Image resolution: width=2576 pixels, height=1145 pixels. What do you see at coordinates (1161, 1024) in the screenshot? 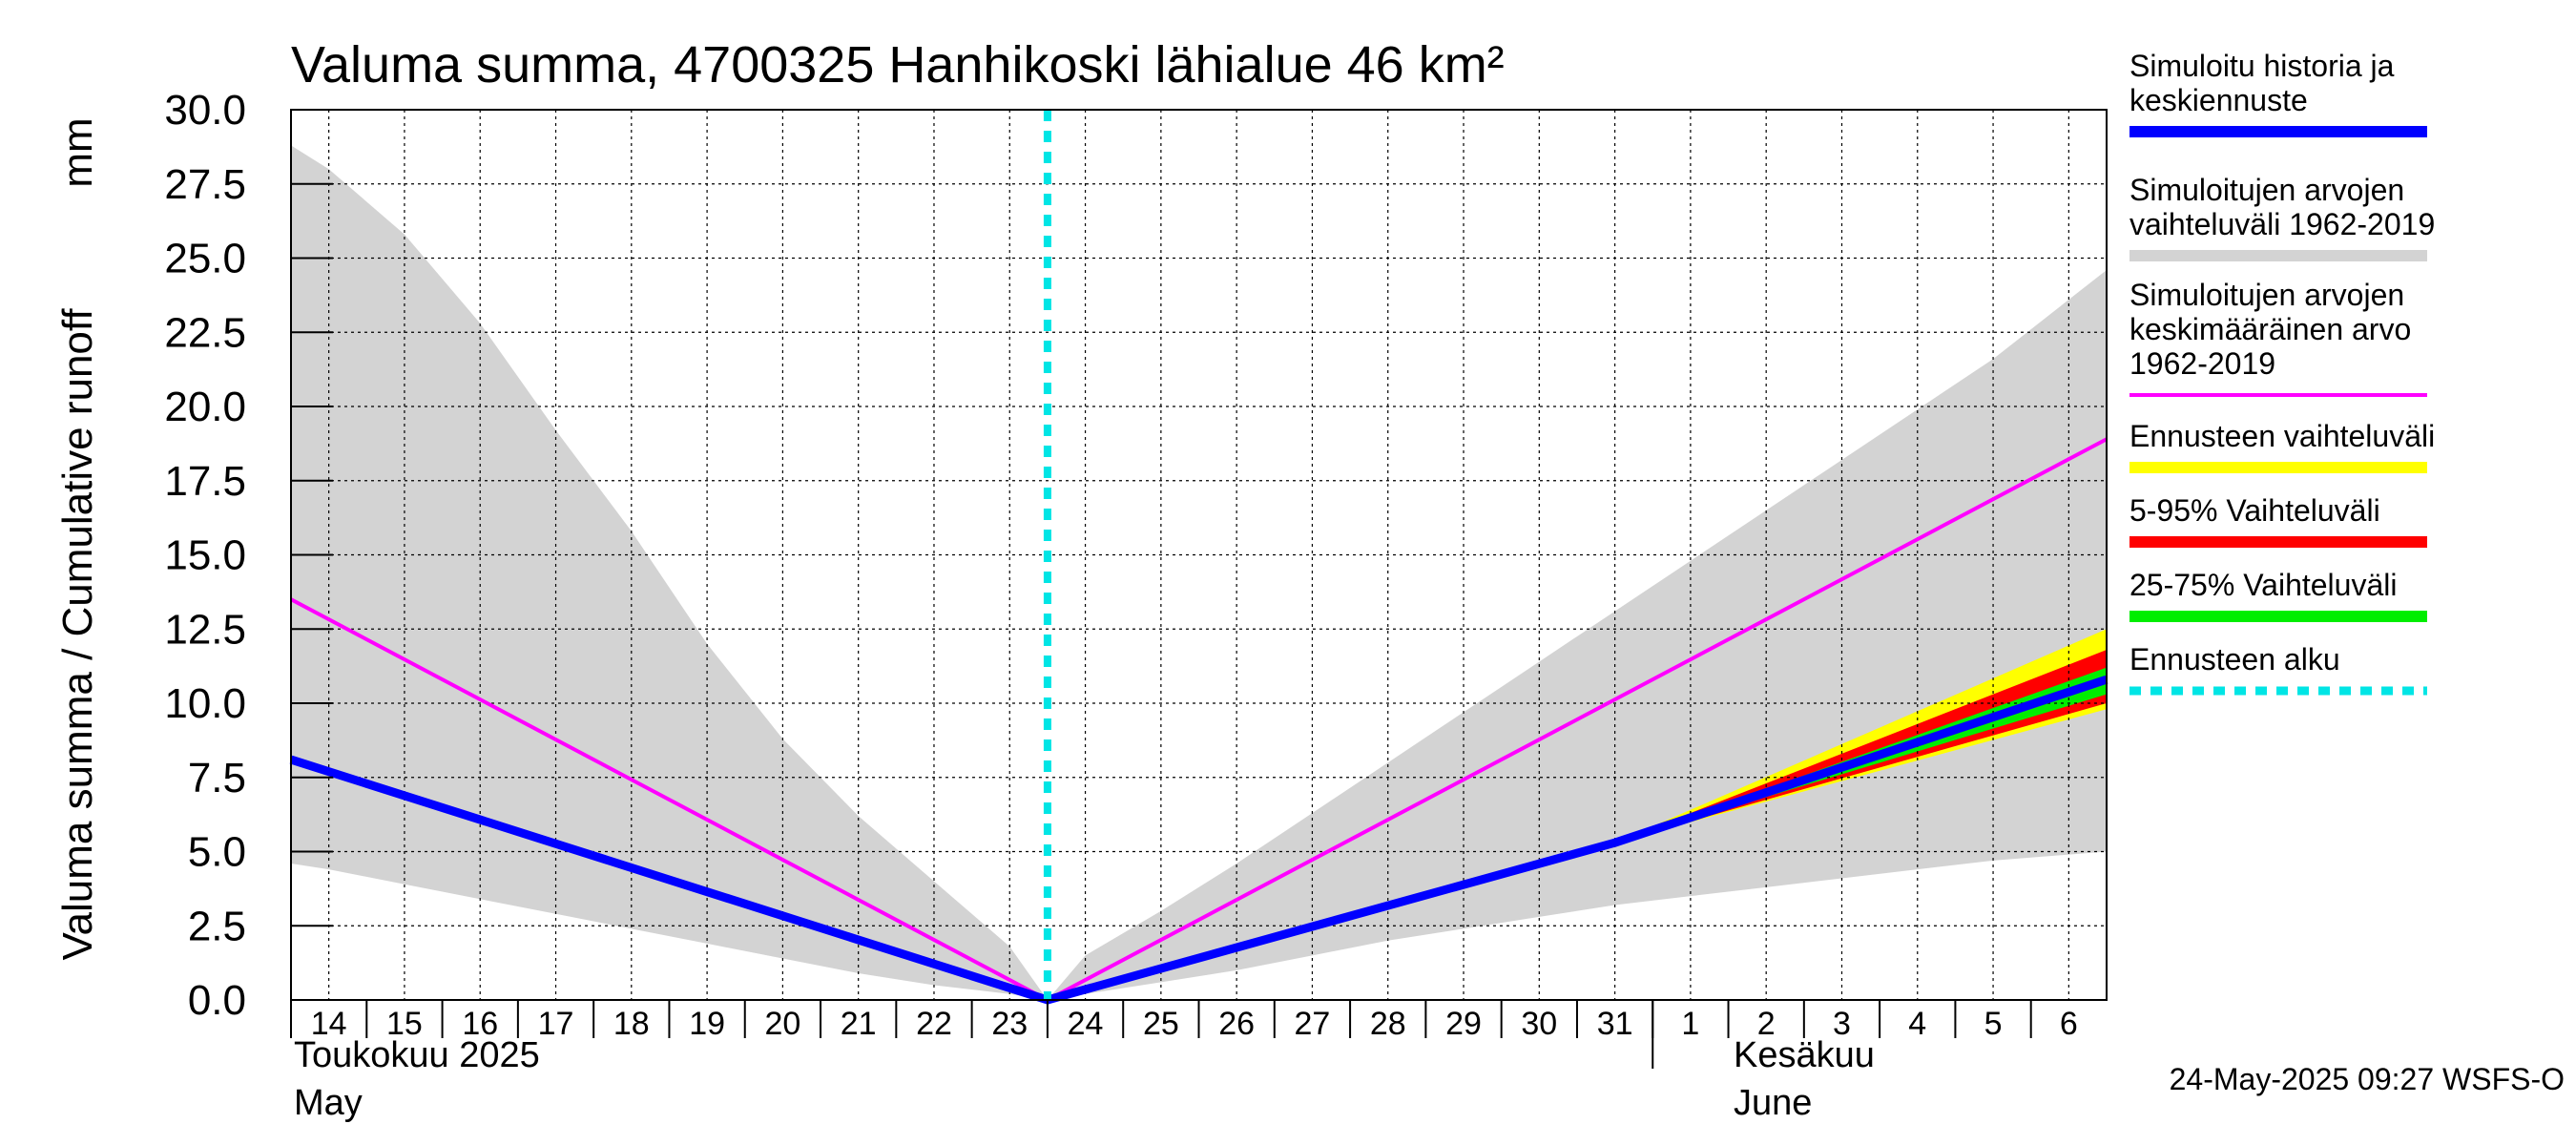
I see `x-tick-label-11: 25` at bounding box center [1161, 1024].